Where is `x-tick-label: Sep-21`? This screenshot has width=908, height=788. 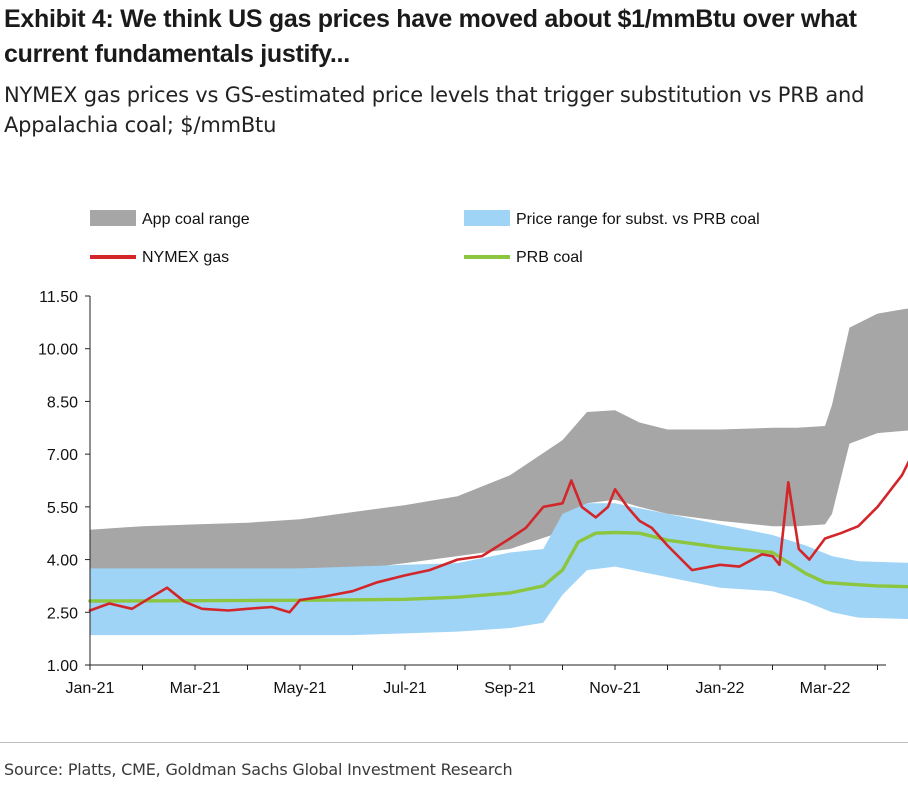 x-tick-label: Sep-21 is located at coordinates (510, 688).